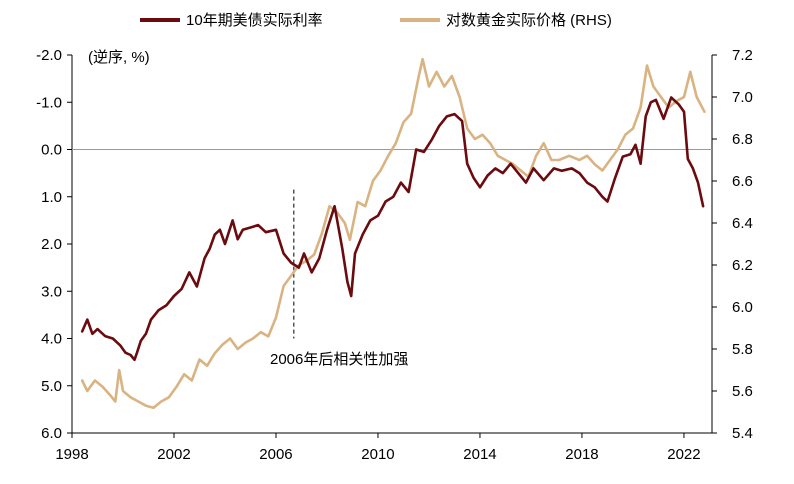  What do you see at coordinates (742, 307) in the screenshot?
I see `right-tick-label: 6.0` at bounding box center [742, 307].